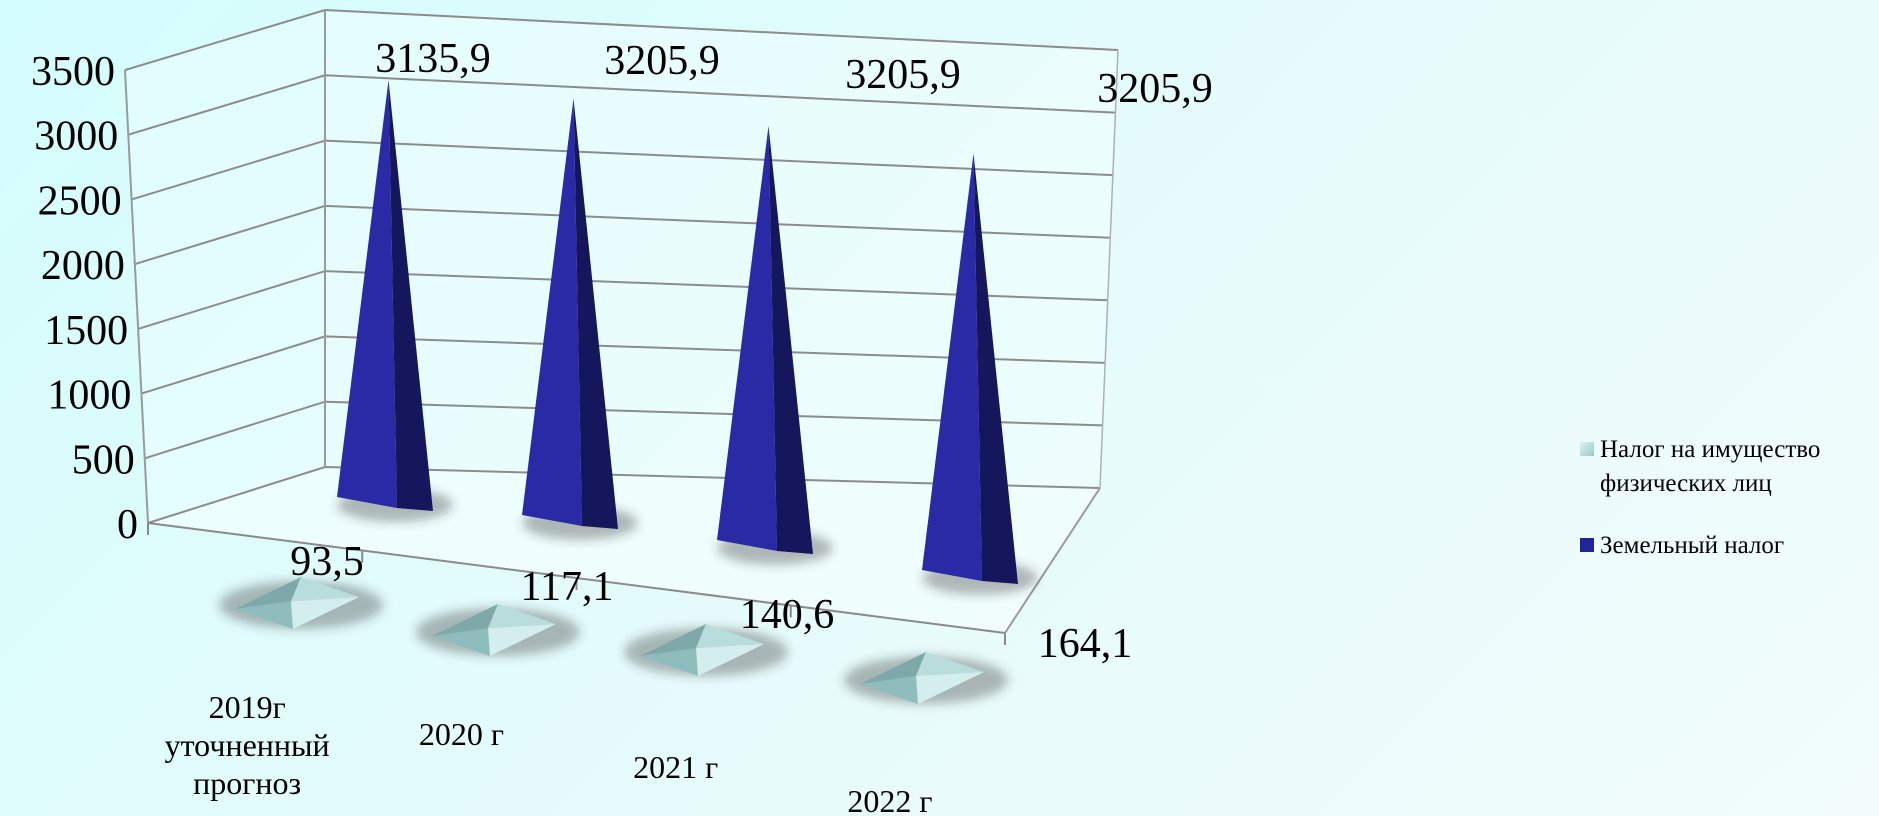 The height and width of the screenshot is (816, 1879). Describe the element at coordinates (80, 201) in the screenshot. I see `y-tick-label: 2500` at that location.